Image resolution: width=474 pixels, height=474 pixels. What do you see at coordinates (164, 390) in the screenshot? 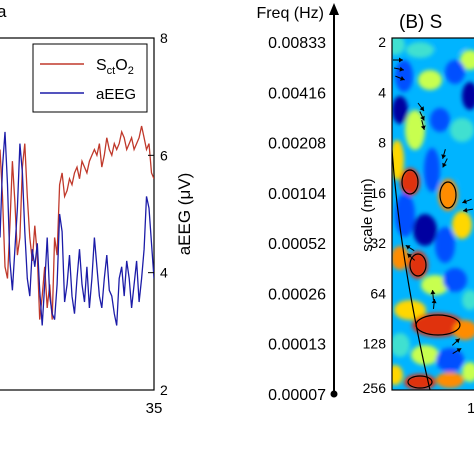
I see `right-tick-label: 2` at bounding box center [164, 390].